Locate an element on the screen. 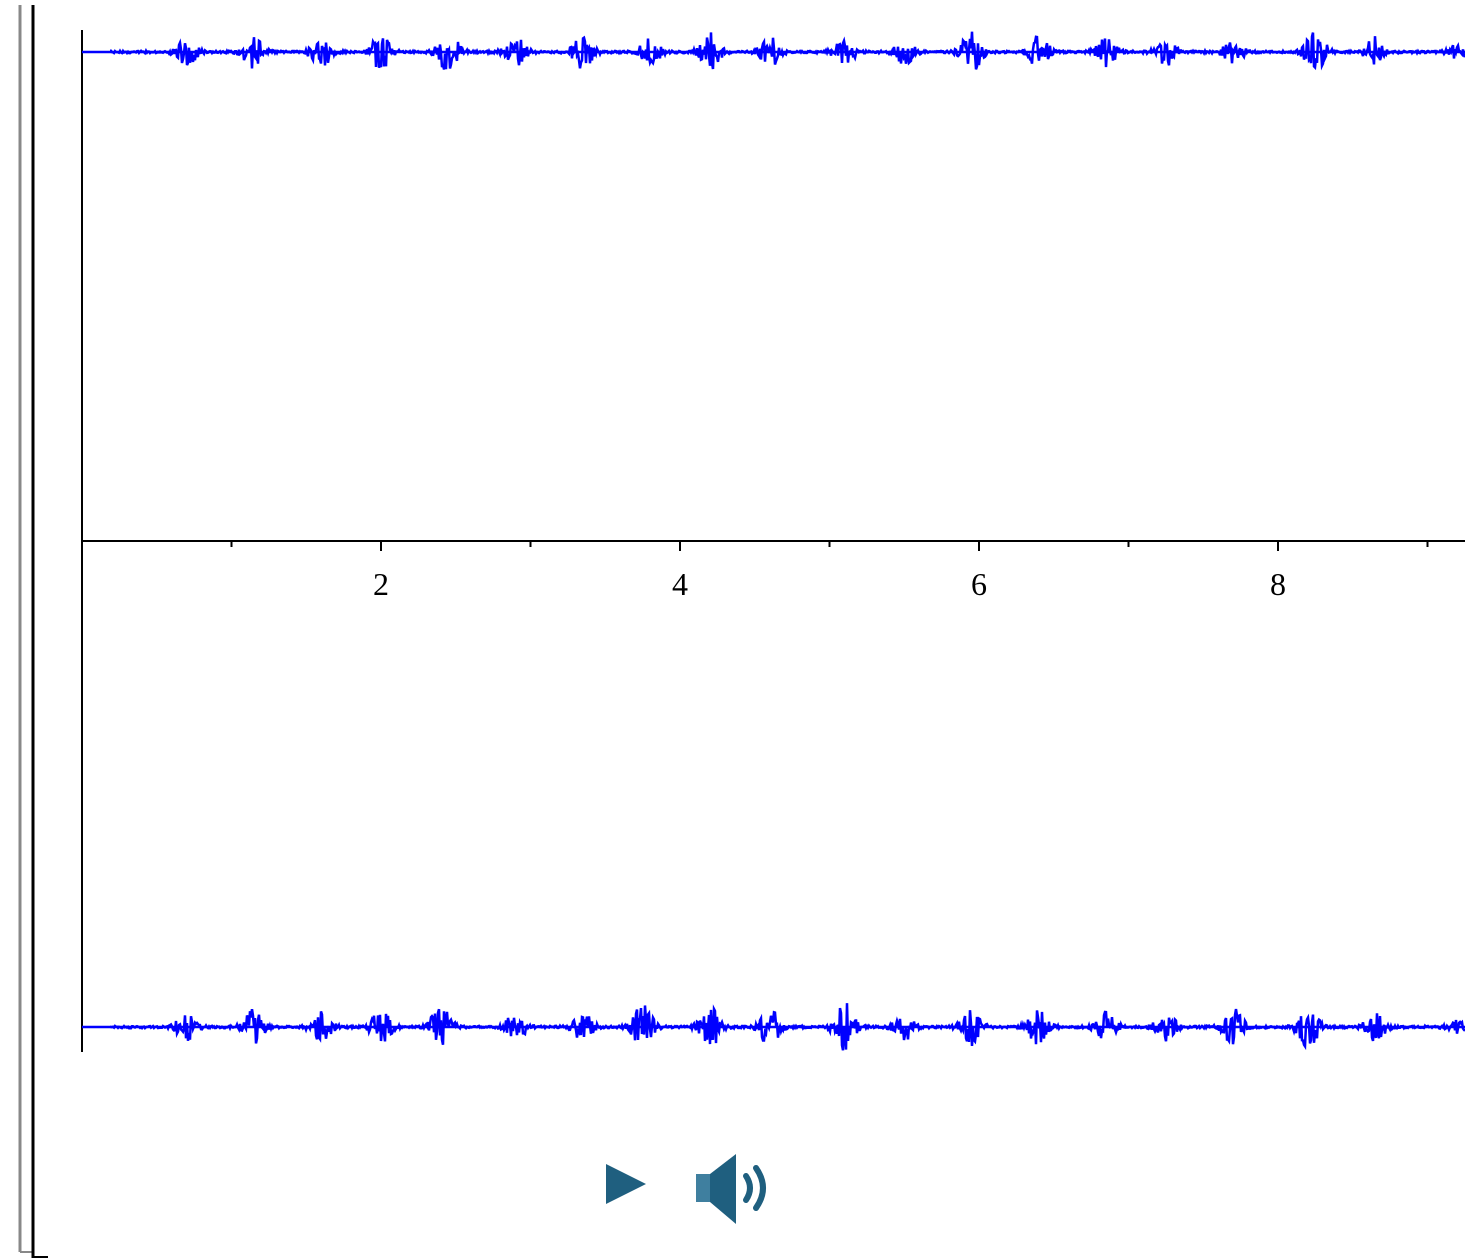 This screenshot has height=1260, width=1465. x-axis-ticks is located at coordinates (829, 546).